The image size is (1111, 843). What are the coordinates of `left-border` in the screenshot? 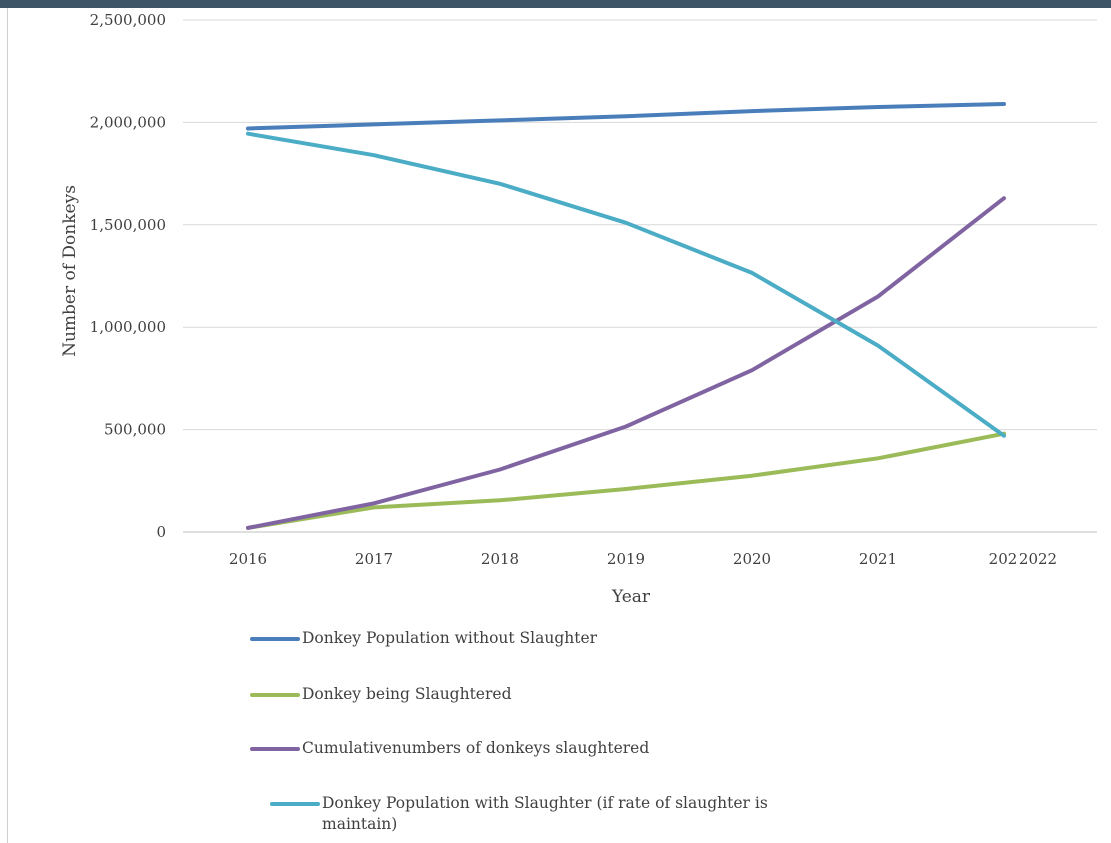 It's located at (7, 425).